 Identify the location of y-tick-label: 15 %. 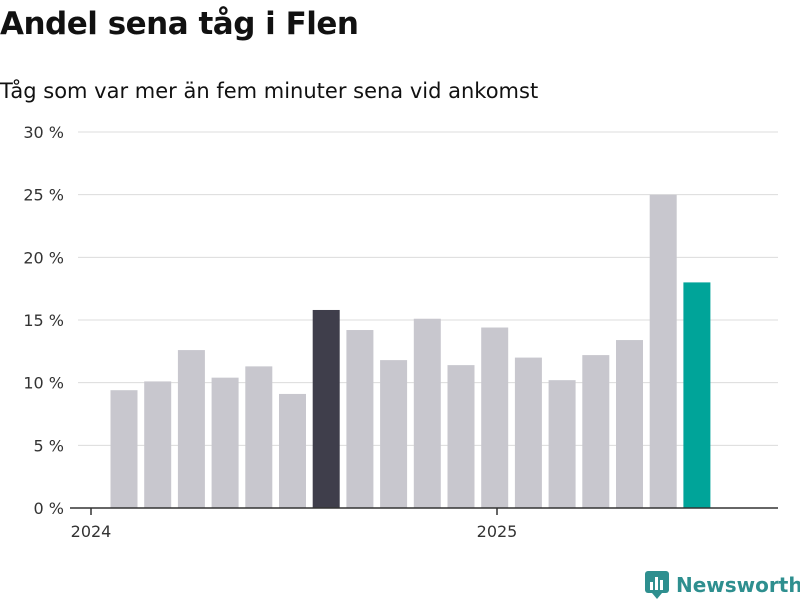
(43, 320).